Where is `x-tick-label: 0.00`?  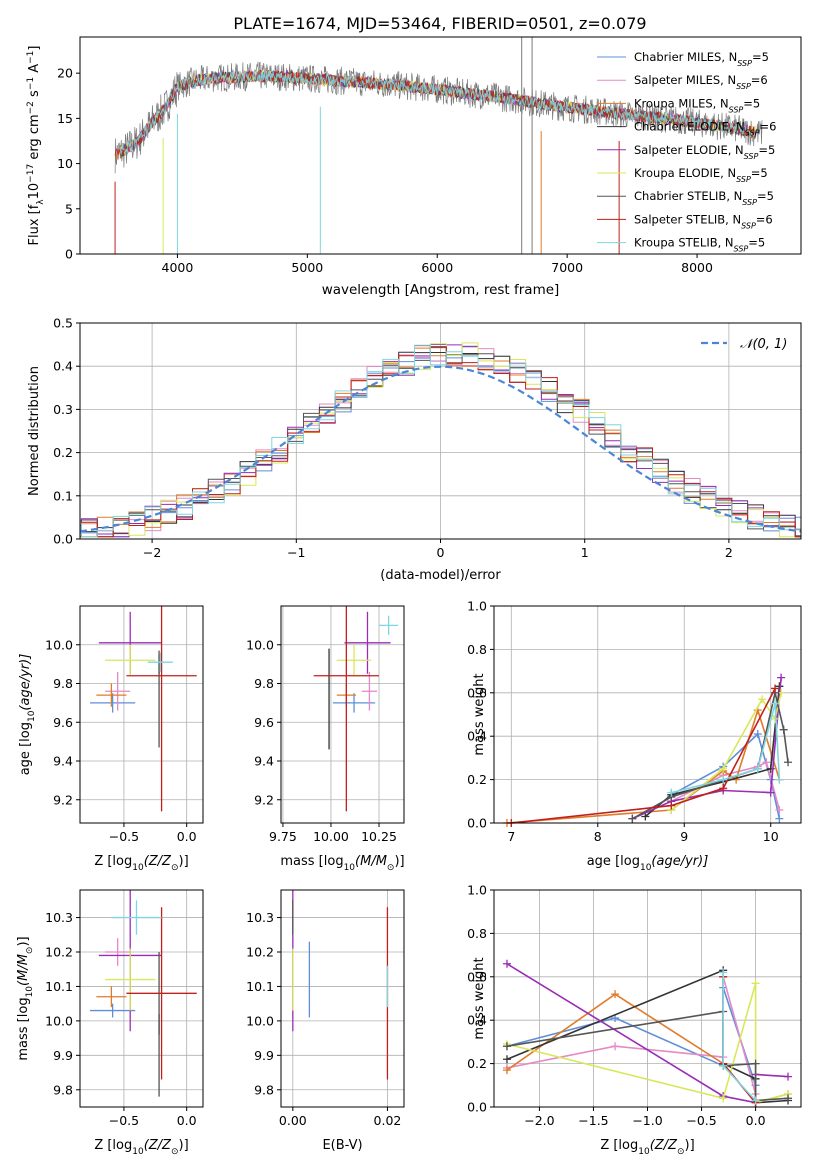 x-tick-label: 0.00 is located at coordinates (293, 1120).